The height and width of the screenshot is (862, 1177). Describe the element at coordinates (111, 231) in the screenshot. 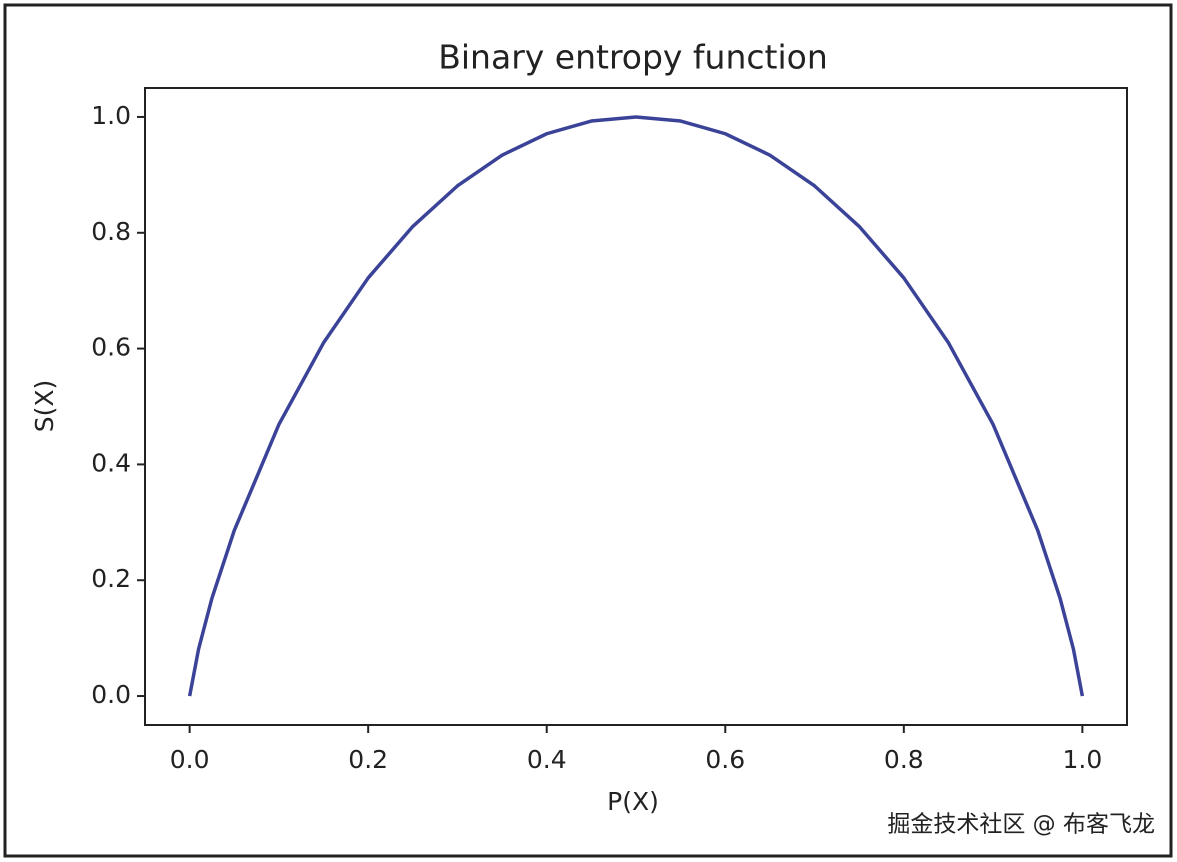

I see `y-tick-label: 0.8` at that location.